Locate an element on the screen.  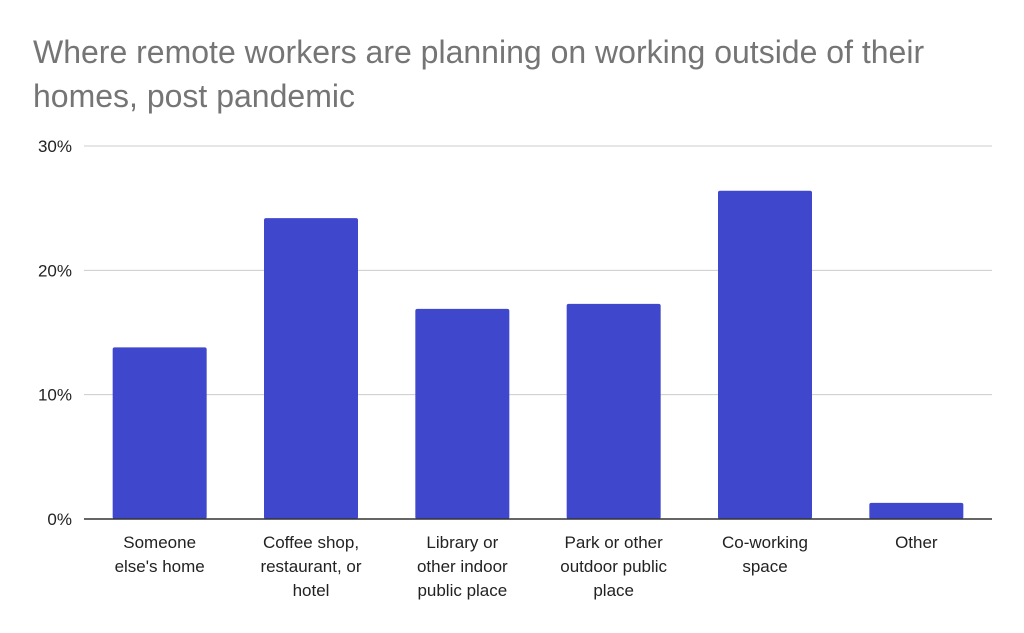
y-tick-label: 0% is located at coordinates (59, 519).